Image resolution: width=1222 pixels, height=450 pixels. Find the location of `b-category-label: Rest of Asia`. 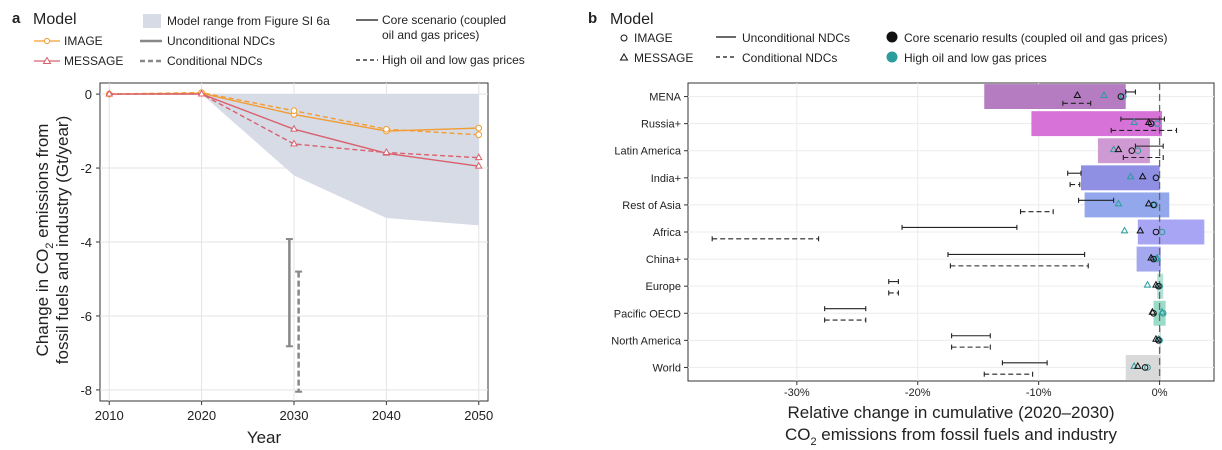

b-category-label: Rest of Asia is located at coordinates (652, 206).